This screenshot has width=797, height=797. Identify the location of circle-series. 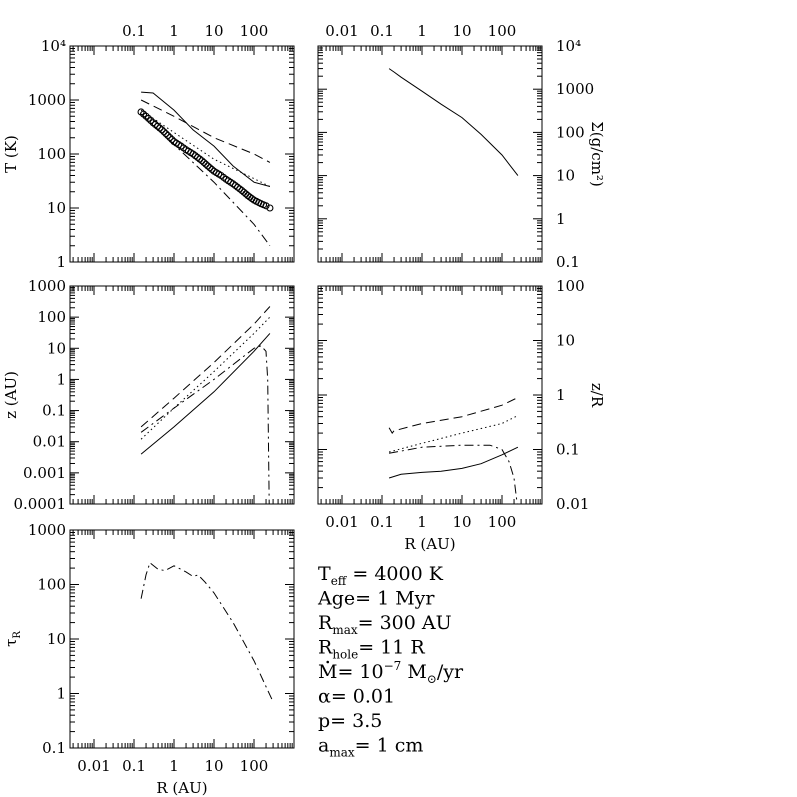
(205, 160).